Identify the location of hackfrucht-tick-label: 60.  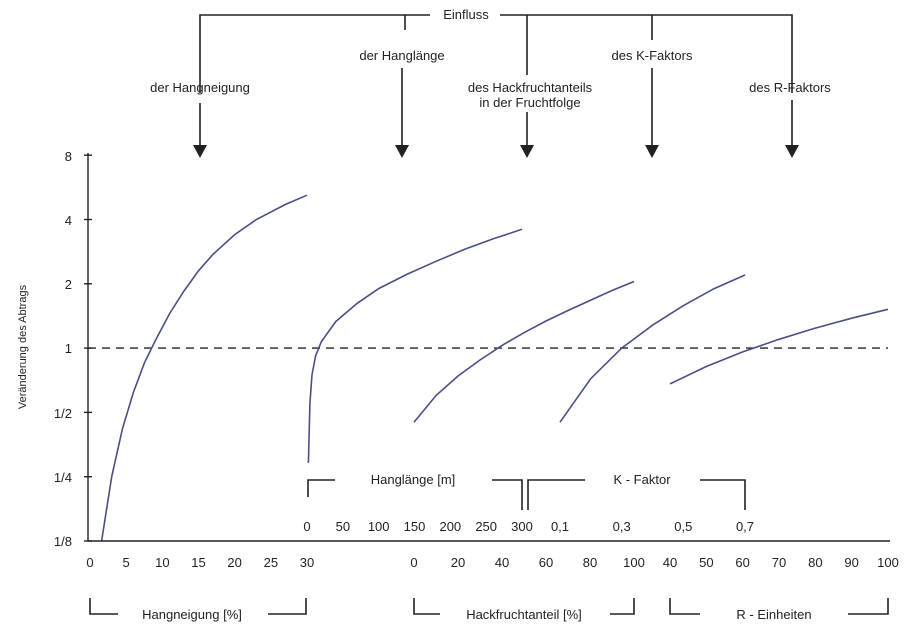
(546, 562).